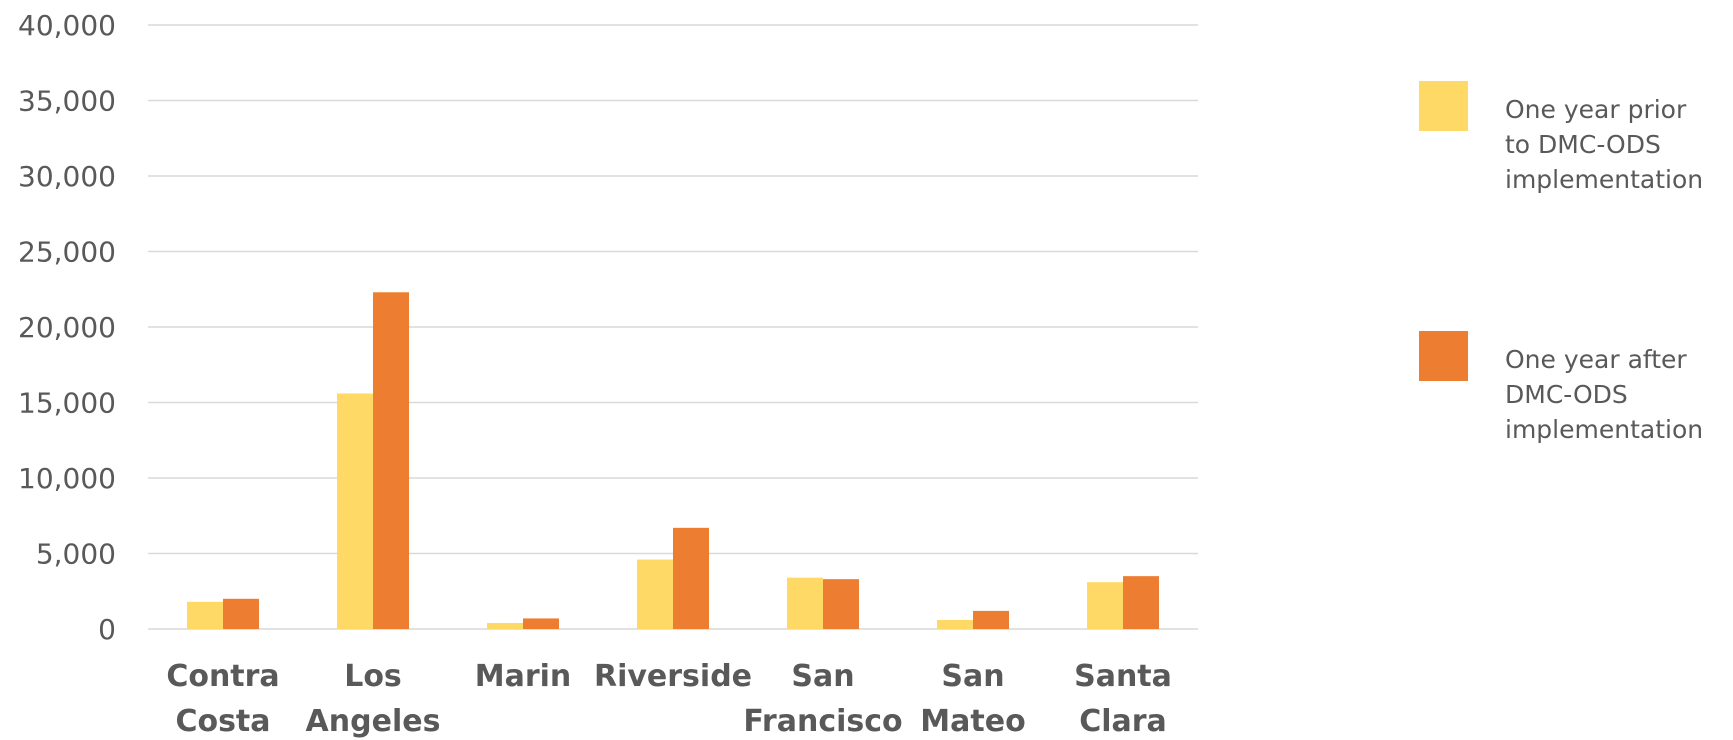 This screenshot has width=1733, height=740. Describe the element at coordinates (67, 101) in the screenshot. I see `y-tick-label: 35,000` at that location.